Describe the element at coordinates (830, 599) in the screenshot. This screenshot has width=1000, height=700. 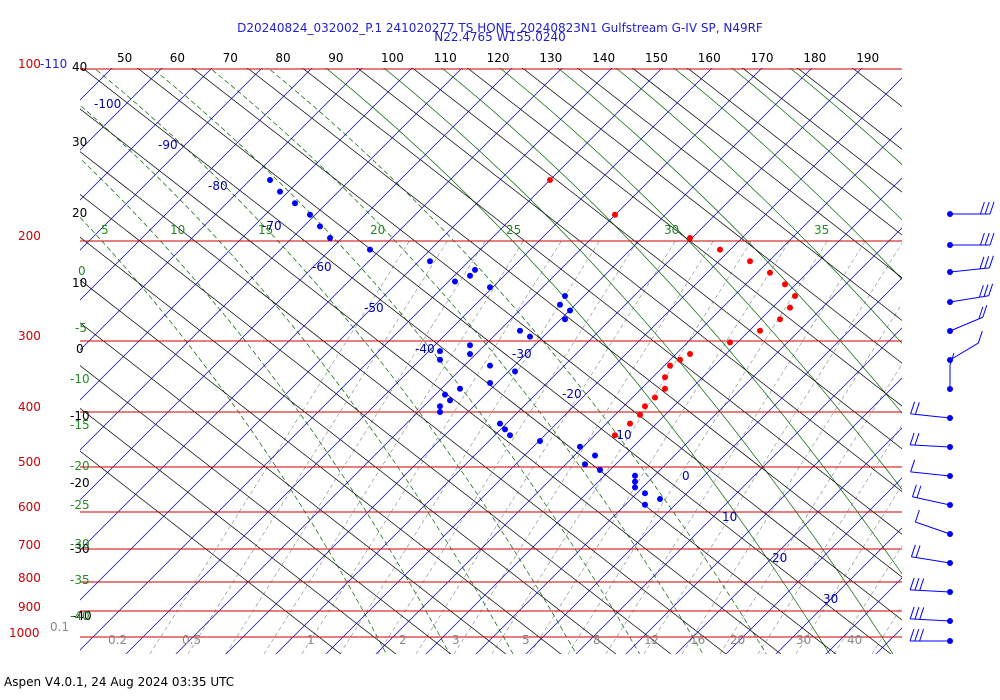
I see `isotherm-label: 30` at that location.